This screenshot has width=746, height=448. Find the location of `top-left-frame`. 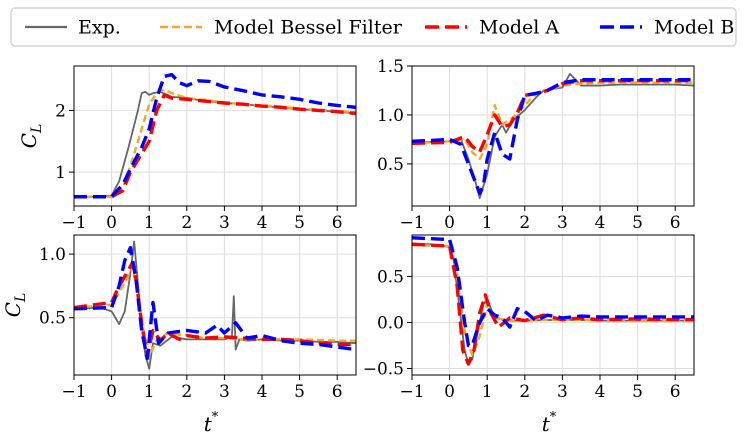

top-left-frame is located at coordinates (215, 136).